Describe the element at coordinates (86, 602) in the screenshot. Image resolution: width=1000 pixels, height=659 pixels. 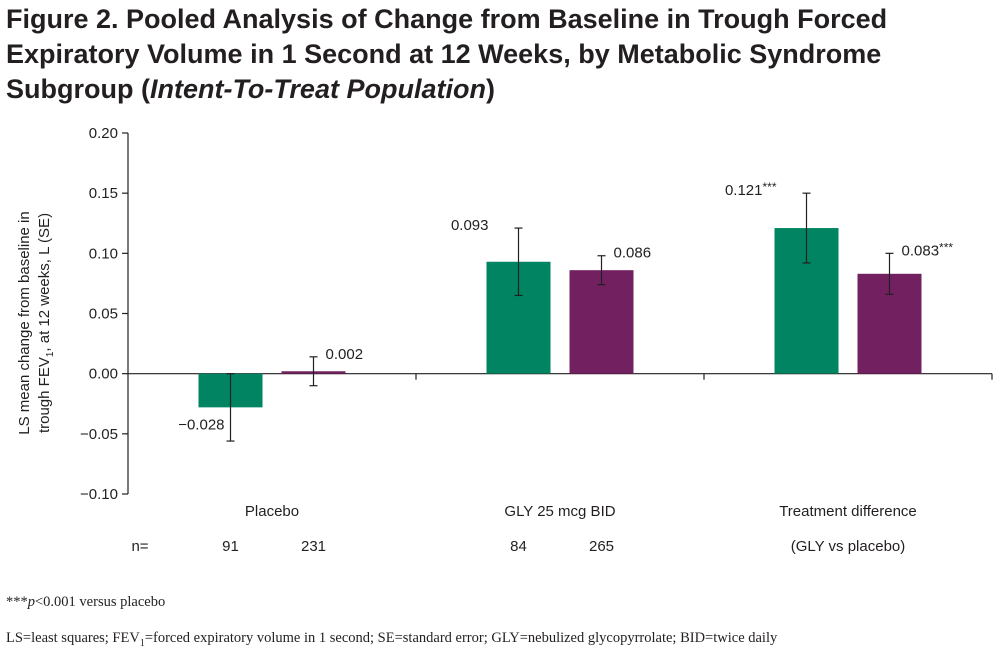
I see `significance-footnote: ***p<0.001 versus placebo` at that location.